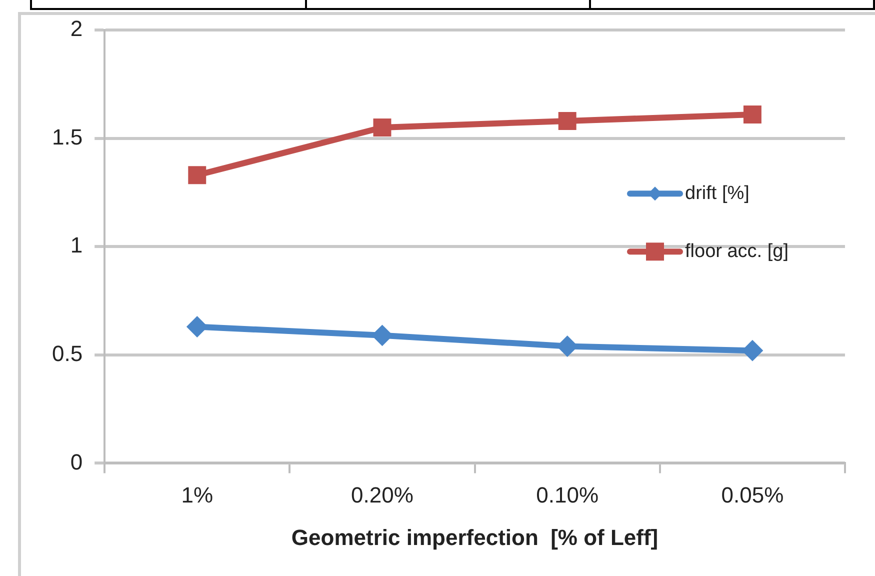  Describe the element at coordinates (474, 537) in the screenshot. I see `x-axis-title: Geometric imperfection [% of Leff]` at that location.